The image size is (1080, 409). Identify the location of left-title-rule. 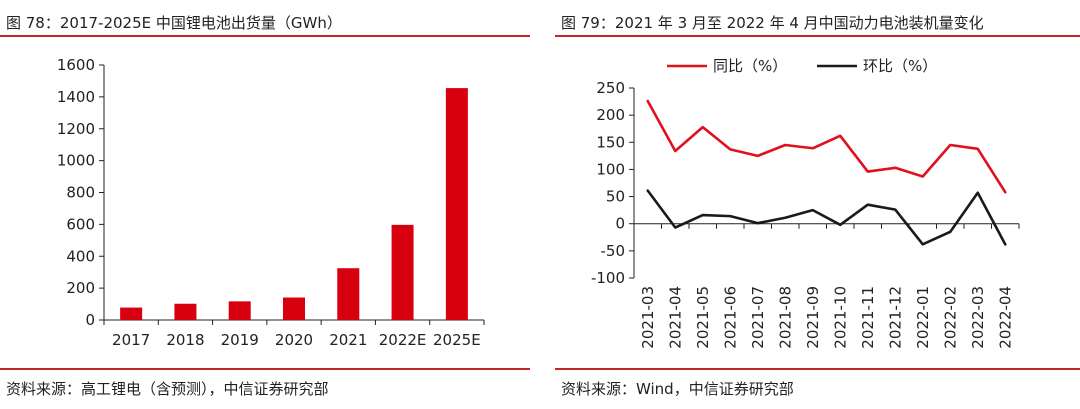
(265, 36).